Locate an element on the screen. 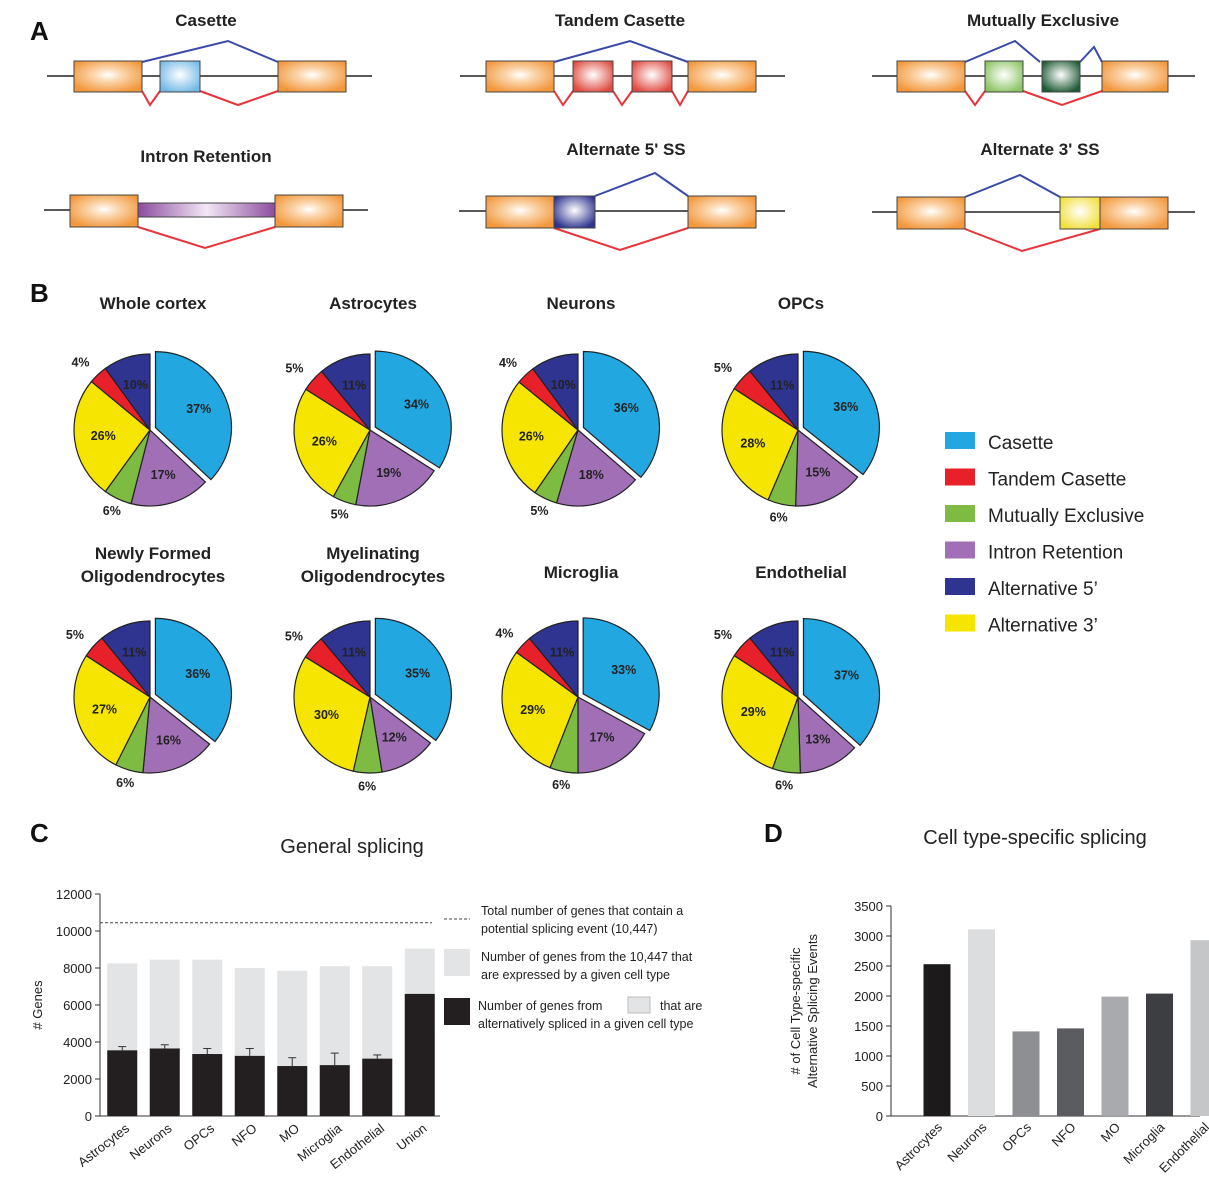 The height and width of the screenshot is (1204, 1209). chart-title-cell-type-splicing: Cell type-specific splicing is located at coordinates (1034, 838).